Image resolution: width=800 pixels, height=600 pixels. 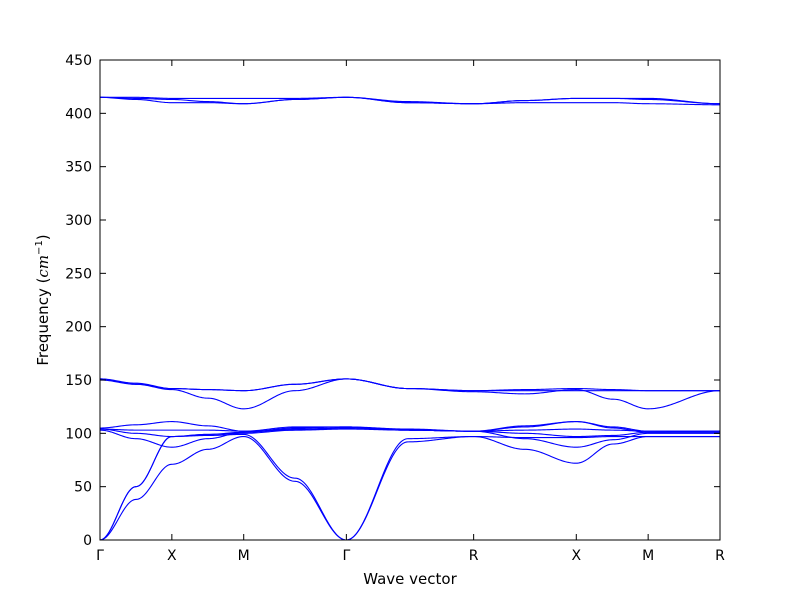 I want to click on y-tick-label: 250, so click(x=78, y=274).